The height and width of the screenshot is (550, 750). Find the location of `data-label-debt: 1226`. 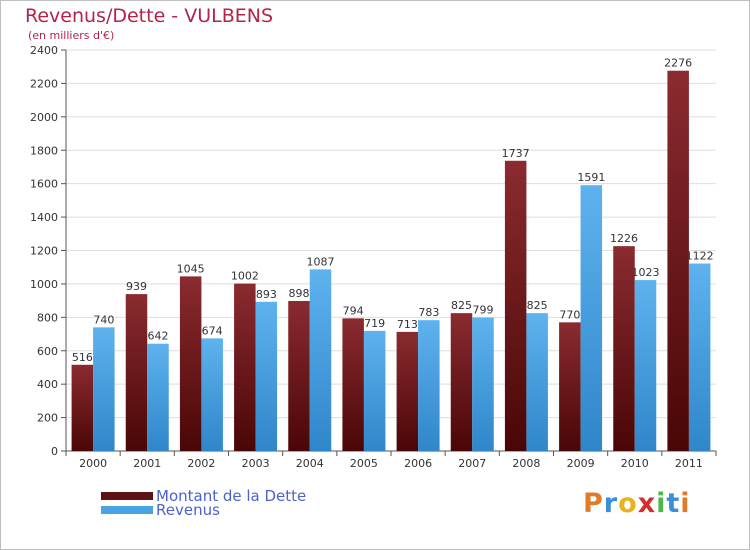

data-label-debt: 1226 is located at coordinates (624, 238).